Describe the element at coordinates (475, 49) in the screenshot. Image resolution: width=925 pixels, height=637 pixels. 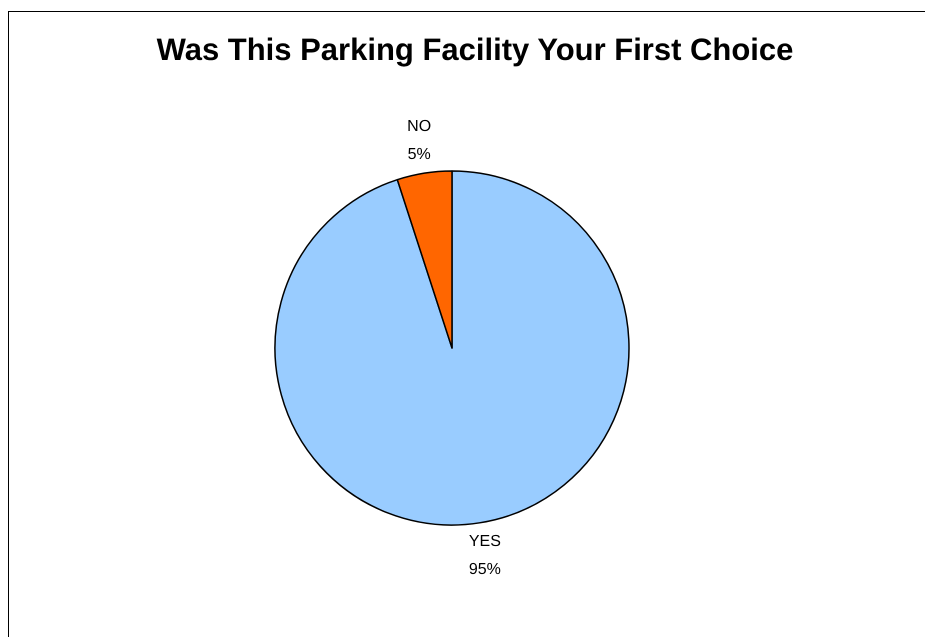
I see `chart-title: Was This Parking Facility Your First Choice` at that location.